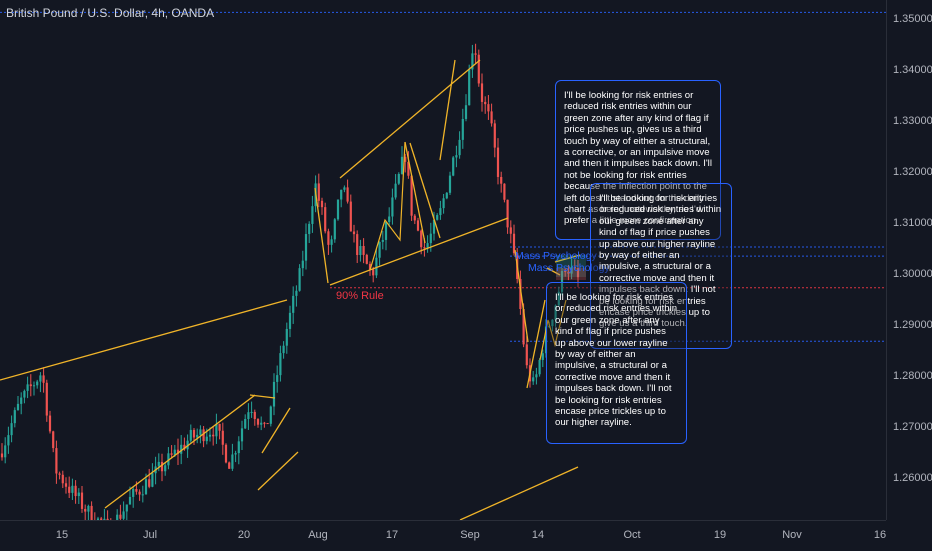 The image size is (932, 551). What do you see at coordinates (244, 535) in the screenshot?
I see `x-tick-label: 20` at bounding box center [244, 535].